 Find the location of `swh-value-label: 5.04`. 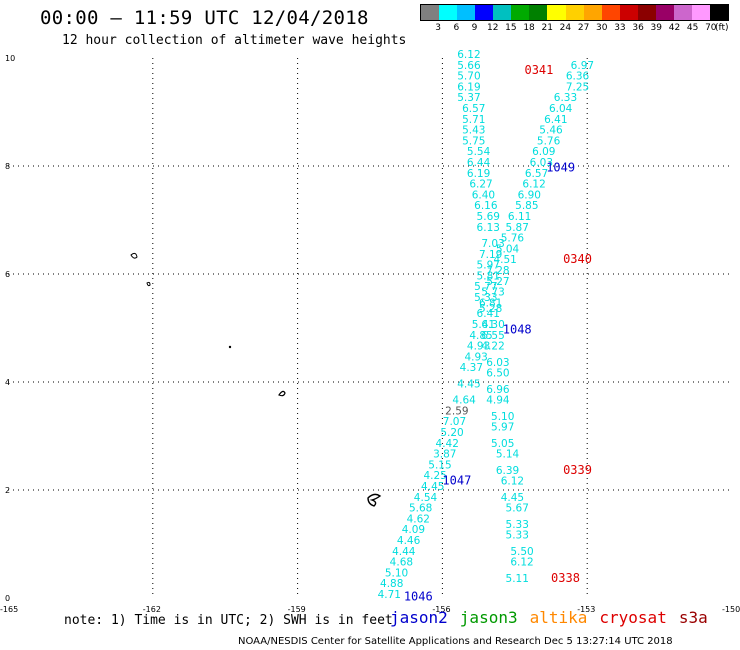

swh-value-label: 5.04 is located at coordinates (508, 249).